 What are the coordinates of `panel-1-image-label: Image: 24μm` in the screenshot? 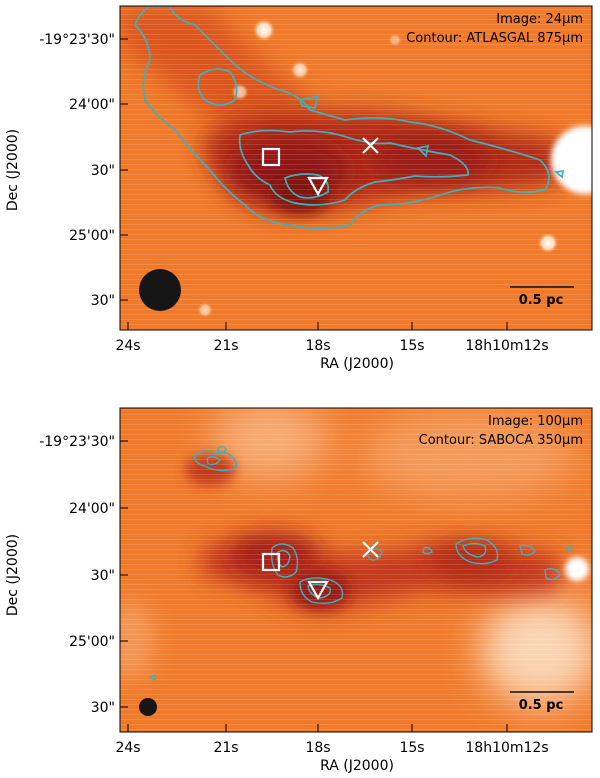 It's located at (539, 19).